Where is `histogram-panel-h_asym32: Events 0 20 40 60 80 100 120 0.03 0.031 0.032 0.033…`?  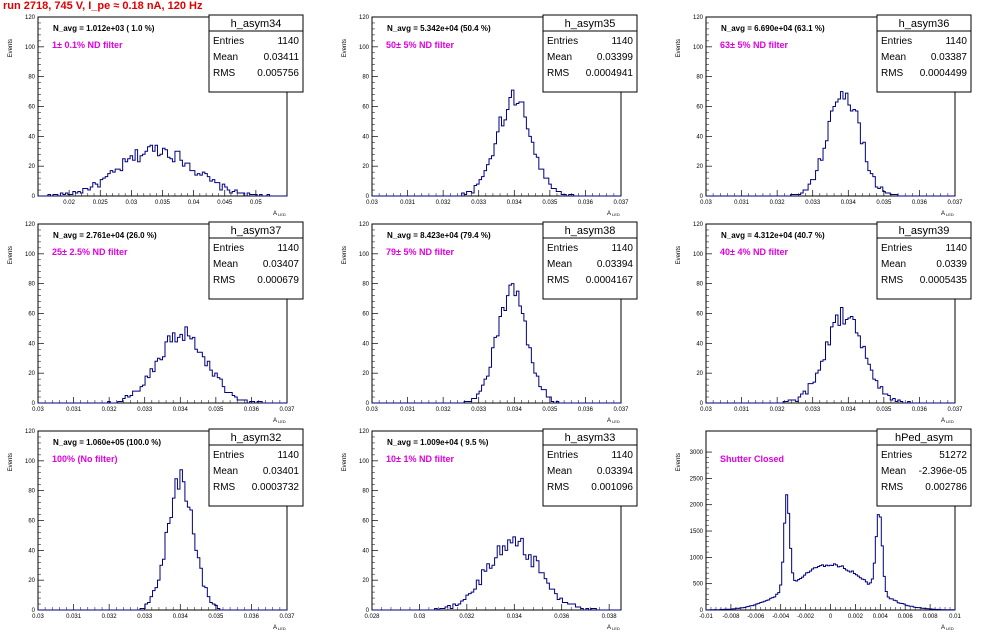
histogram-panel-h_asym32: Events 0 20 40 60 80 100 120 0.03 0.031 0.032 0.033… is located at coordinates (164, 530).